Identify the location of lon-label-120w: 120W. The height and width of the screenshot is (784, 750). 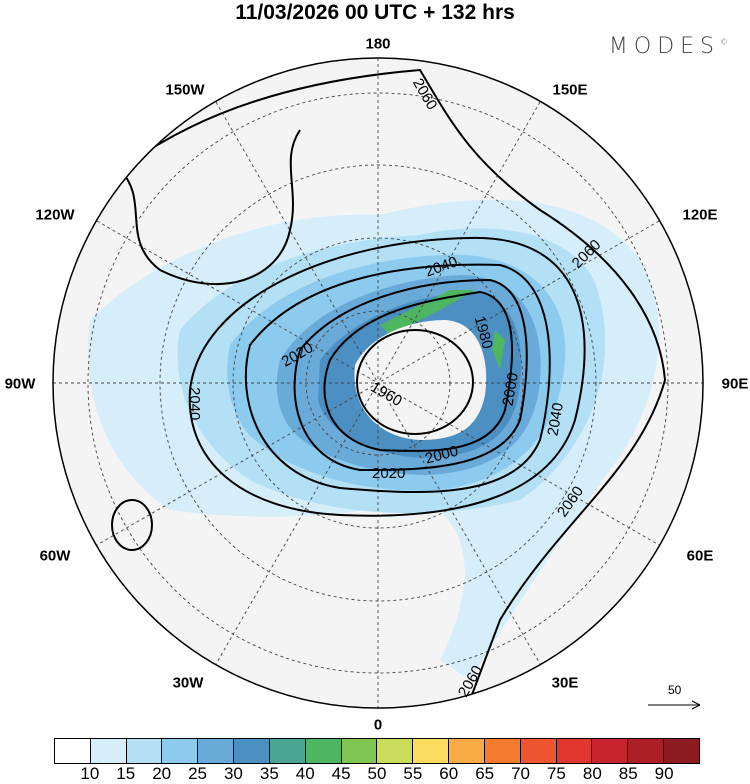
(55, 215).